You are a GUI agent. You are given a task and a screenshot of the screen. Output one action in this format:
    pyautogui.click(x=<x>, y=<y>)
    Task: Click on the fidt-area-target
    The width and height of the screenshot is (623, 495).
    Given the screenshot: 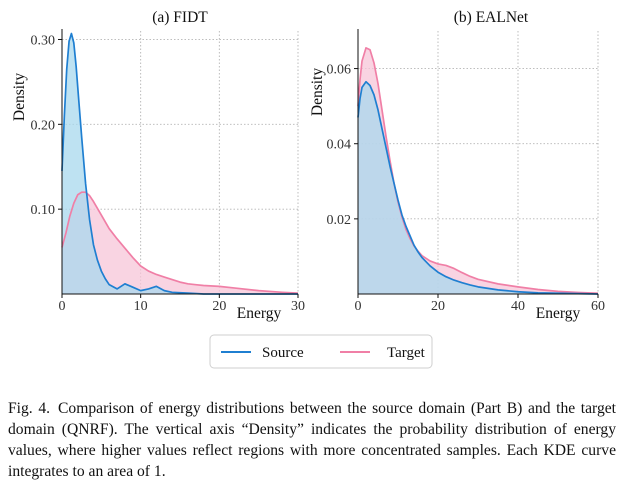 What is the action you would take?
    pyautogui.click(x=180, y=243)
    